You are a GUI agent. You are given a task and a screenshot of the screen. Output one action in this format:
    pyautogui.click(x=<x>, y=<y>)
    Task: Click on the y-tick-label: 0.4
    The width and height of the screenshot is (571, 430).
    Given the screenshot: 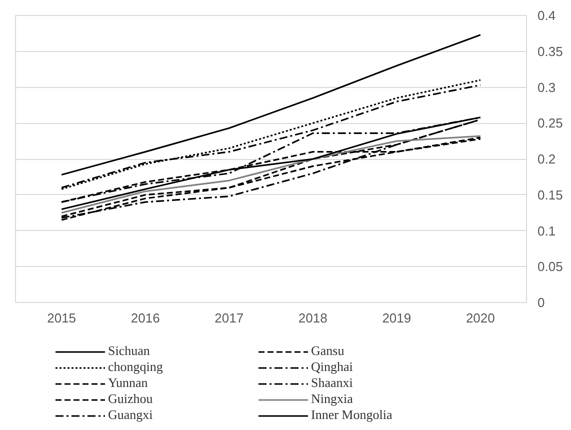 What is the action you would take?
    pyautogui.click(x=547, y=15)
    